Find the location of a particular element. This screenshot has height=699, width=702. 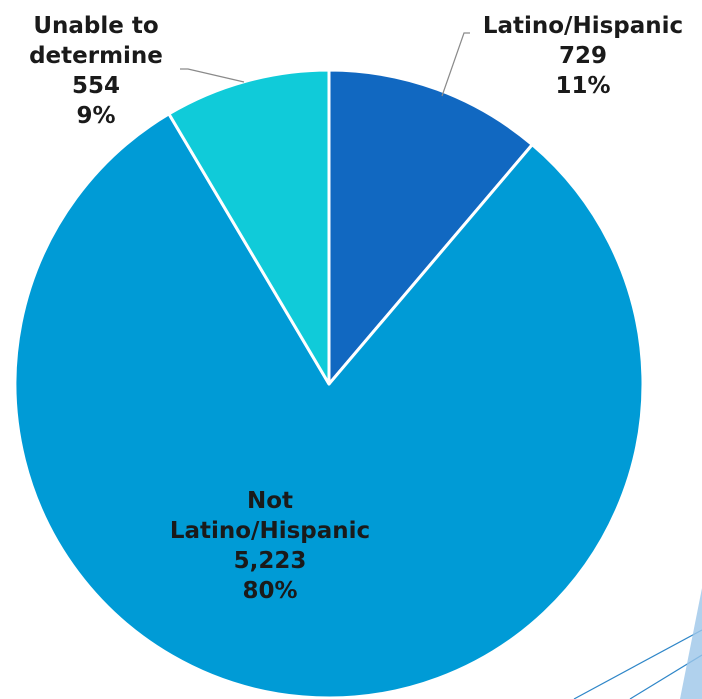

slice-label: 729 is located at coordinates (583, 56).